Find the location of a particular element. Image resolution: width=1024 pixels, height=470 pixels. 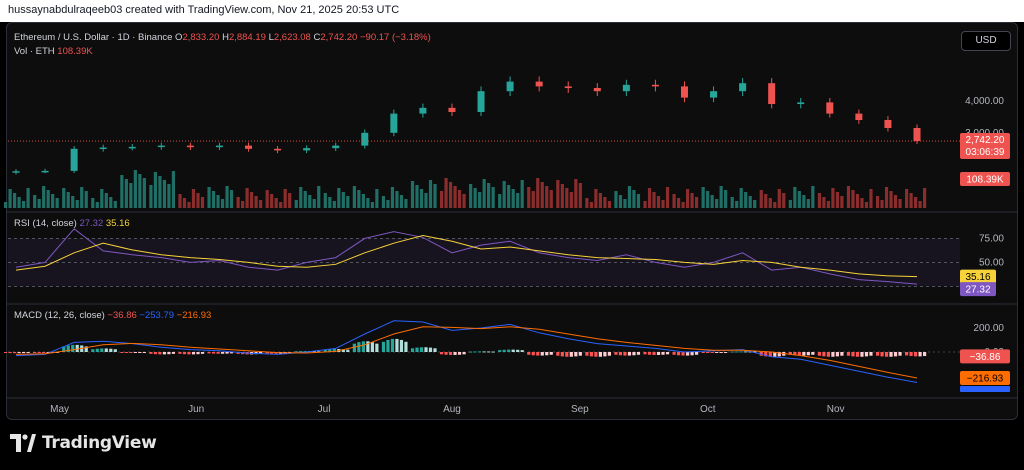

rsi-badge-label: 27.32 is located at coordinates (977, 290).